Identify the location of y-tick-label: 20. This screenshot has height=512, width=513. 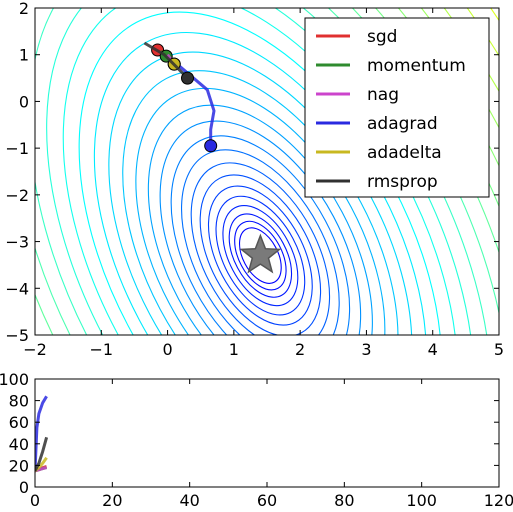
(19, 465).